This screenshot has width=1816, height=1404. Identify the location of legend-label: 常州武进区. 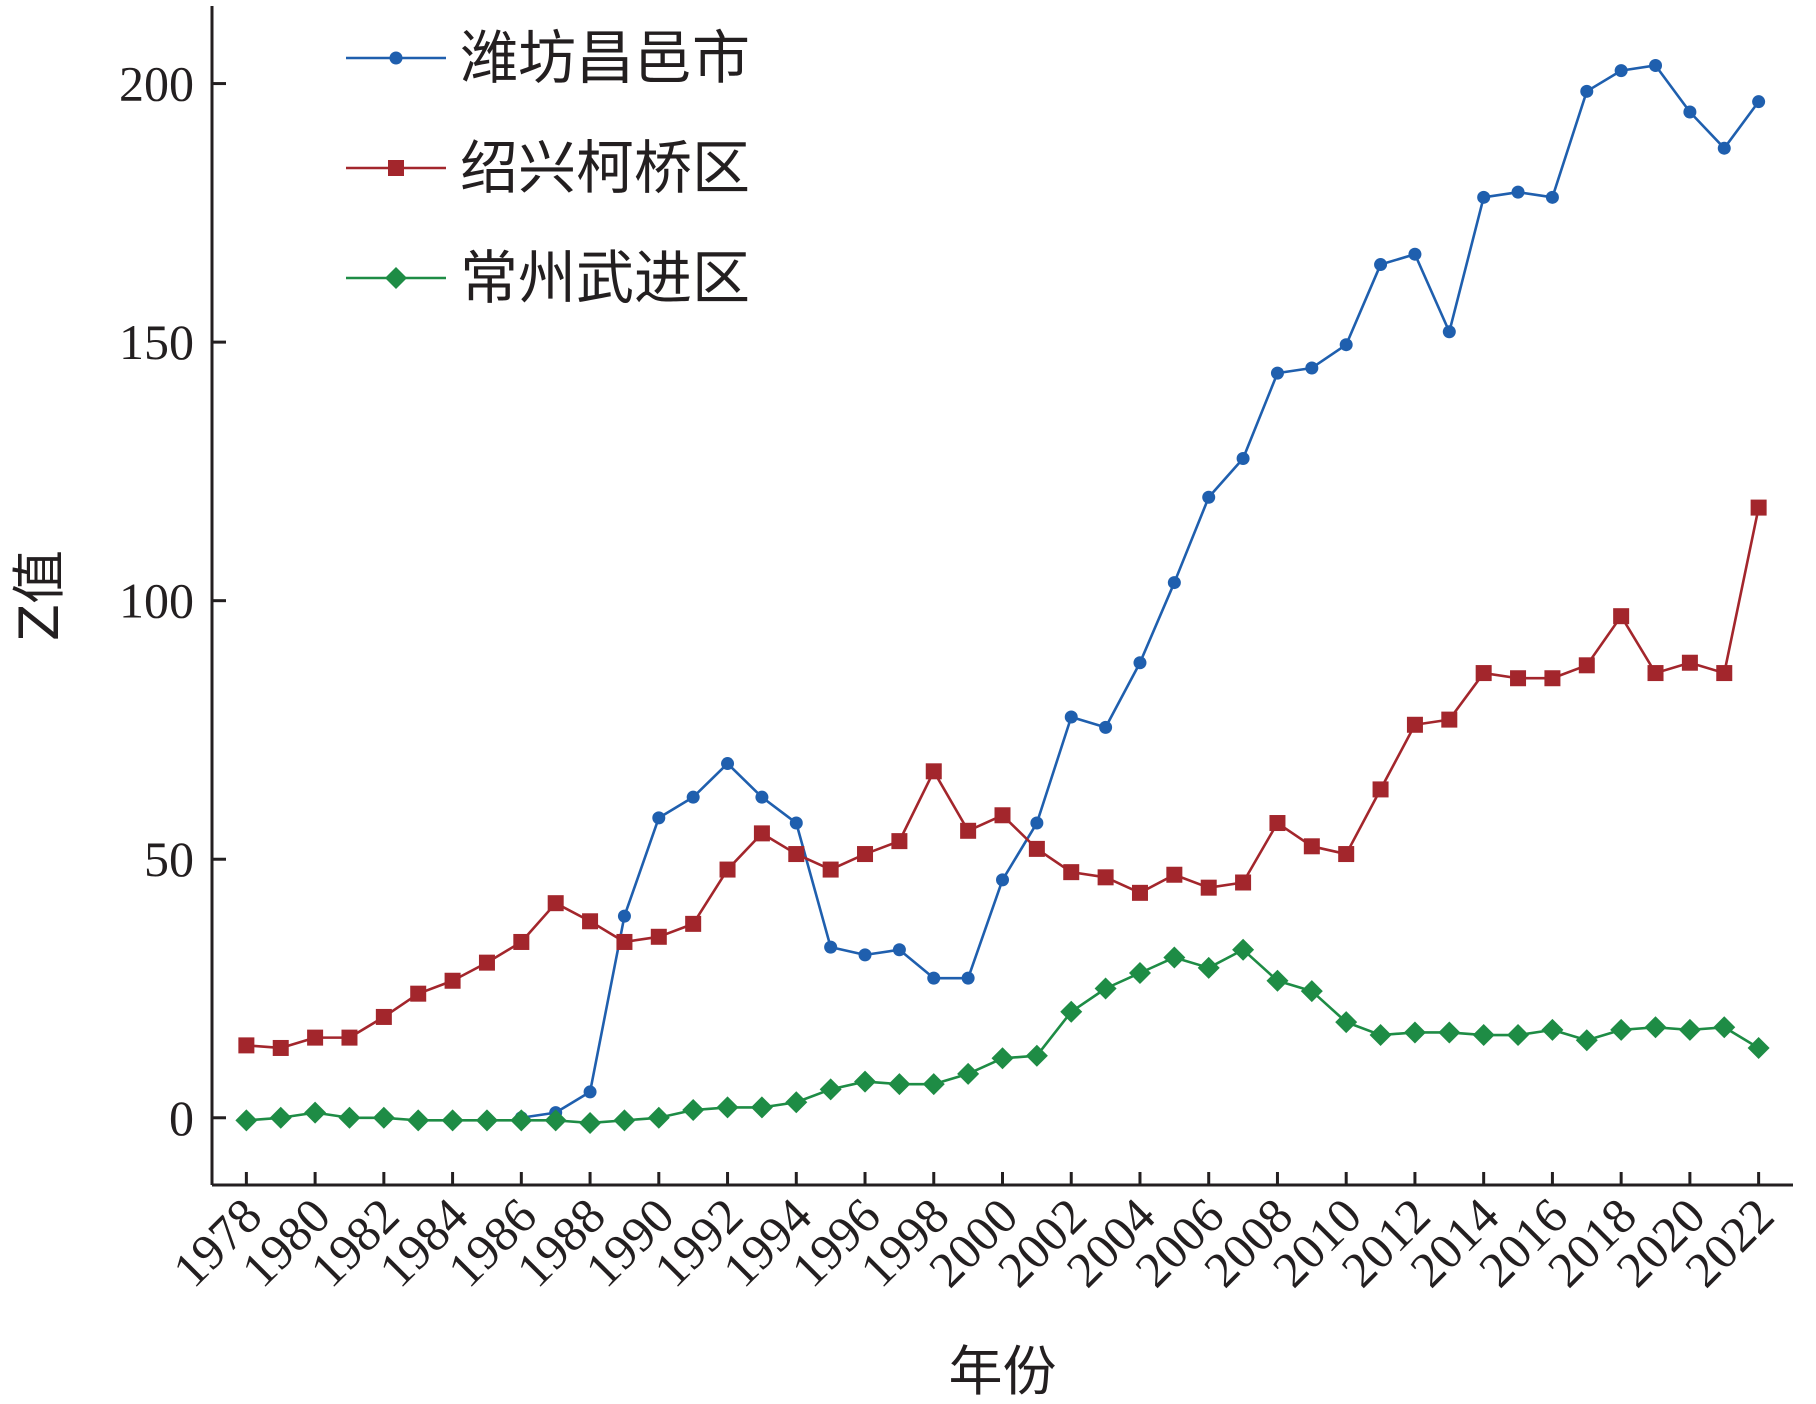
(605, 278).